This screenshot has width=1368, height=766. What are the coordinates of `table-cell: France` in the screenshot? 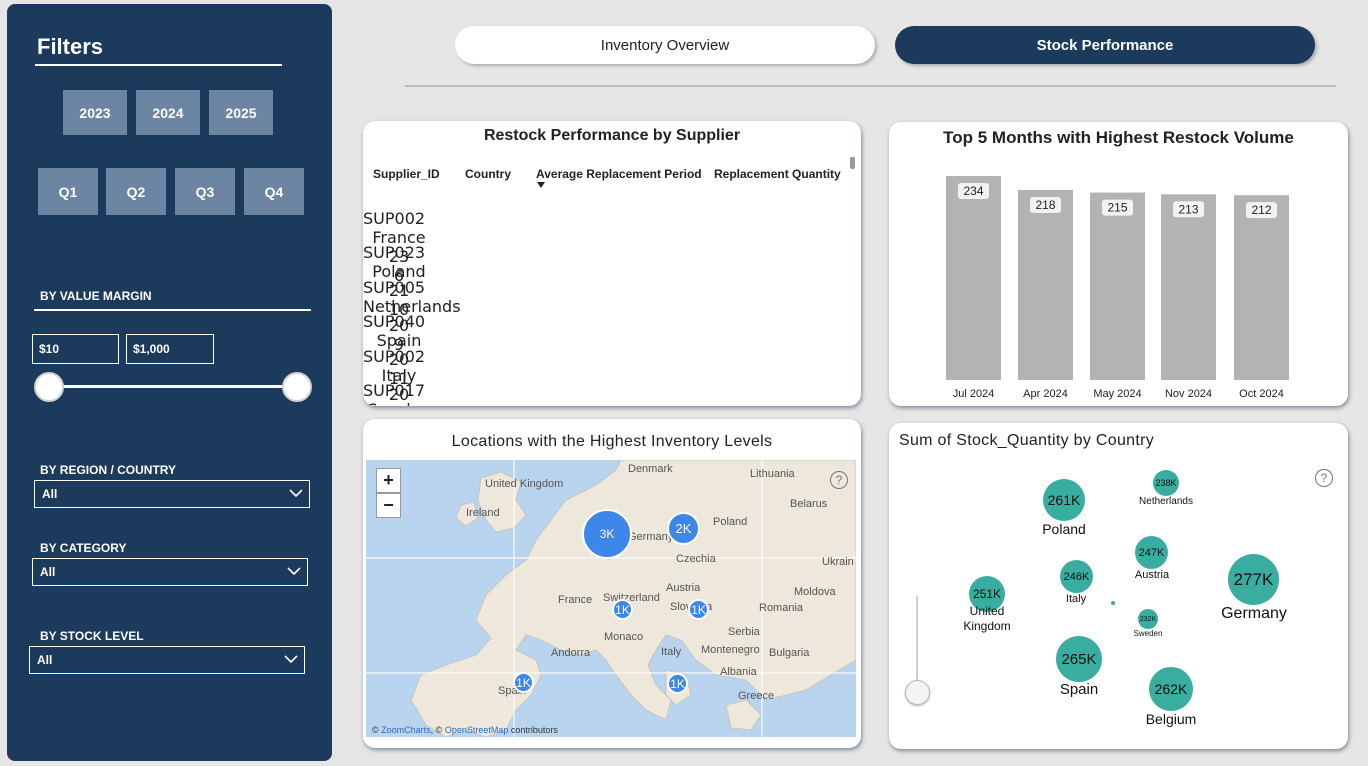 It's located at (399, 237).